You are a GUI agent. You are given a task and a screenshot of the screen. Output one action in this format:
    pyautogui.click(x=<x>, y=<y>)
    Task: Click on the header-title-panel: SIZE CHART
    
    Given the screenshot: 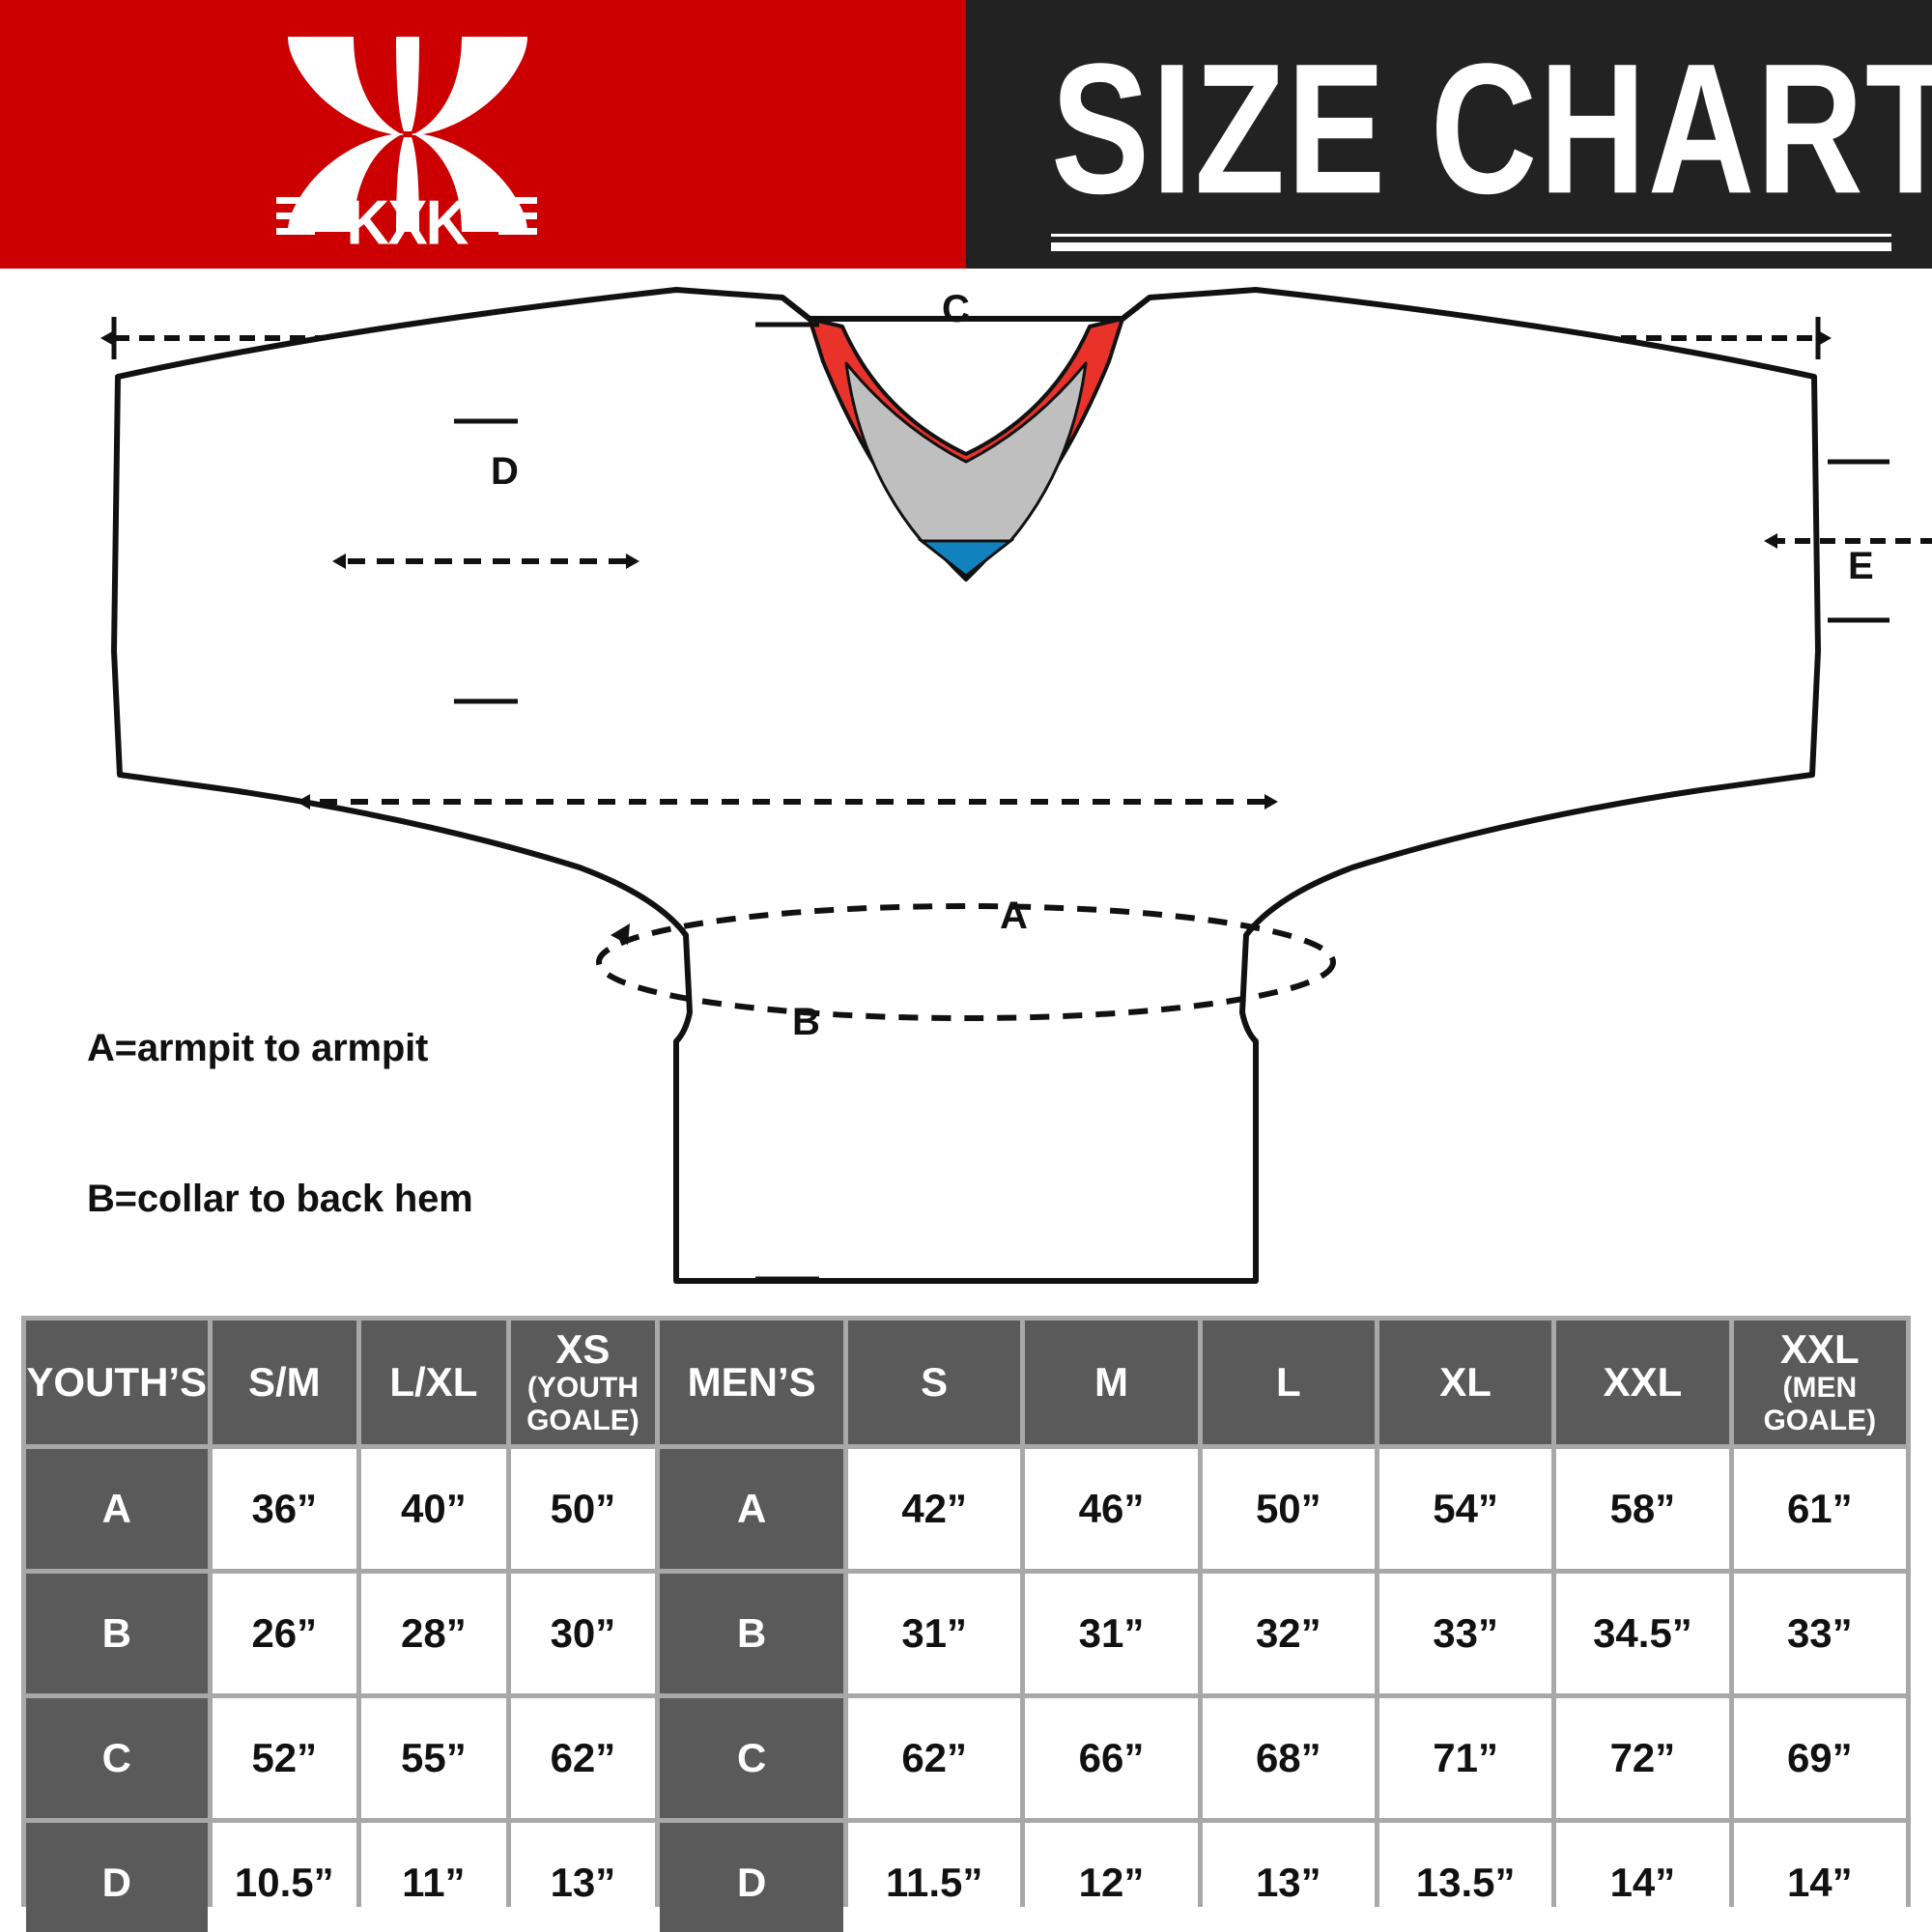 What is the action you would take?
    pyautogui.click(x=1449, y=134)
    